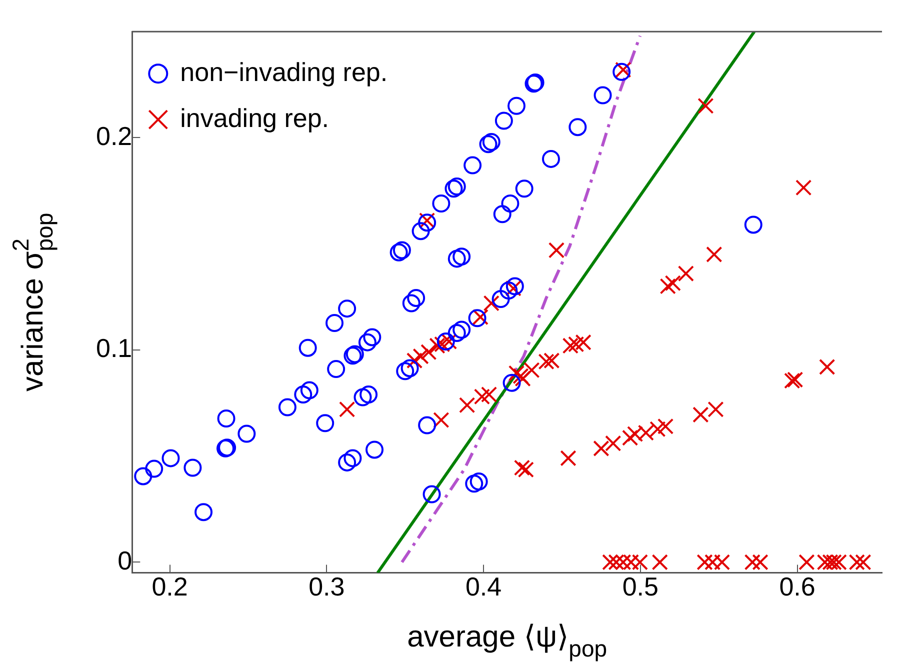 The height and width of the screenshot is (672, 902). I want to click on x-tick-label: 0.5, so click(640, 587).